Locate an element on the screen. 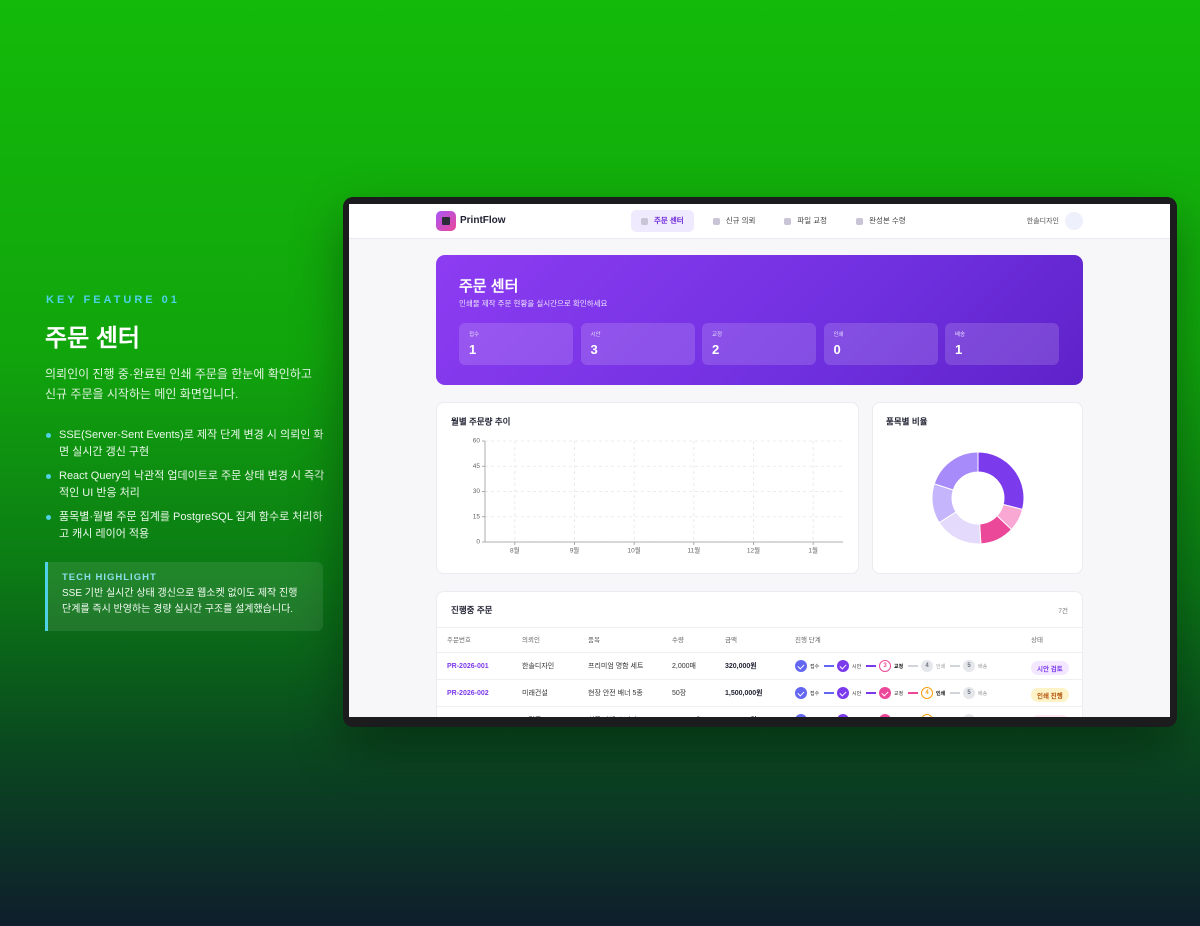 The image size is (1200, 926). line-chart: 월별 주문량 추이 0 15 30 45 60 8월 9월 10월 11월 12월 1월 is located at coordinates (647, 485).